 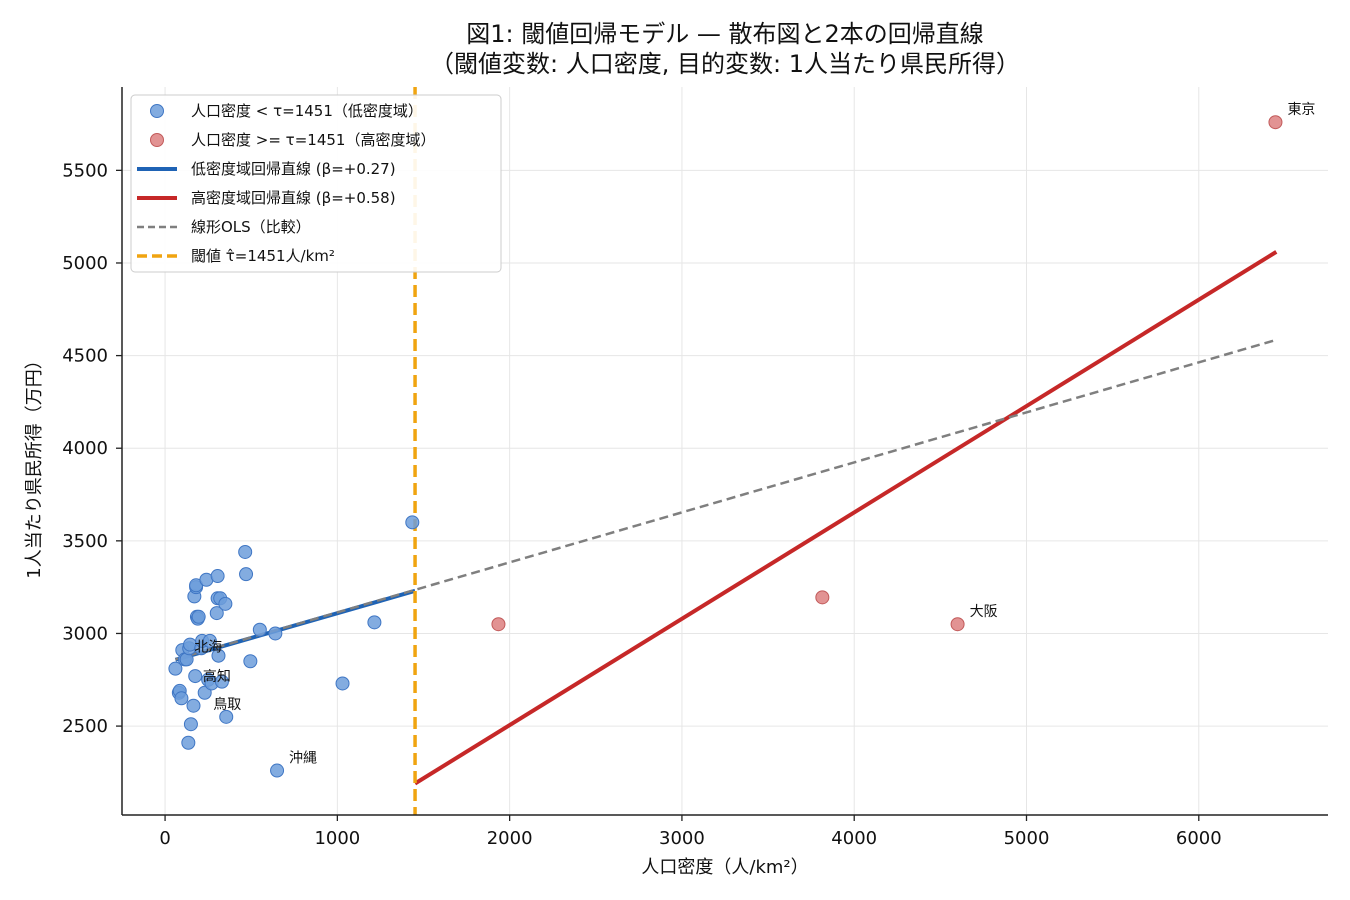 What do you see at coordinates (1027, 838) in the screenshot?
I see `x-tick-label: 5000` at bounding box center [1027, 838].